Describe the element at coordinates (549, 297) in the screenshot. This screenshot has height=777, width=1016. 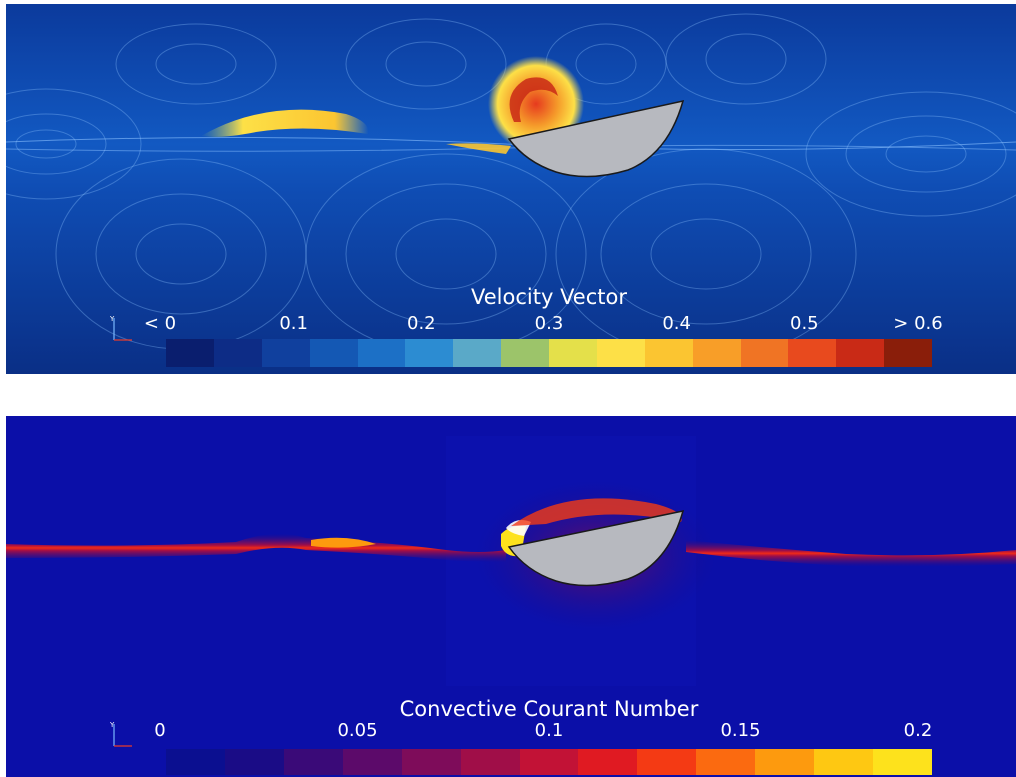
I see `velocity-colorbar-title: Velocity Vector` at that location.